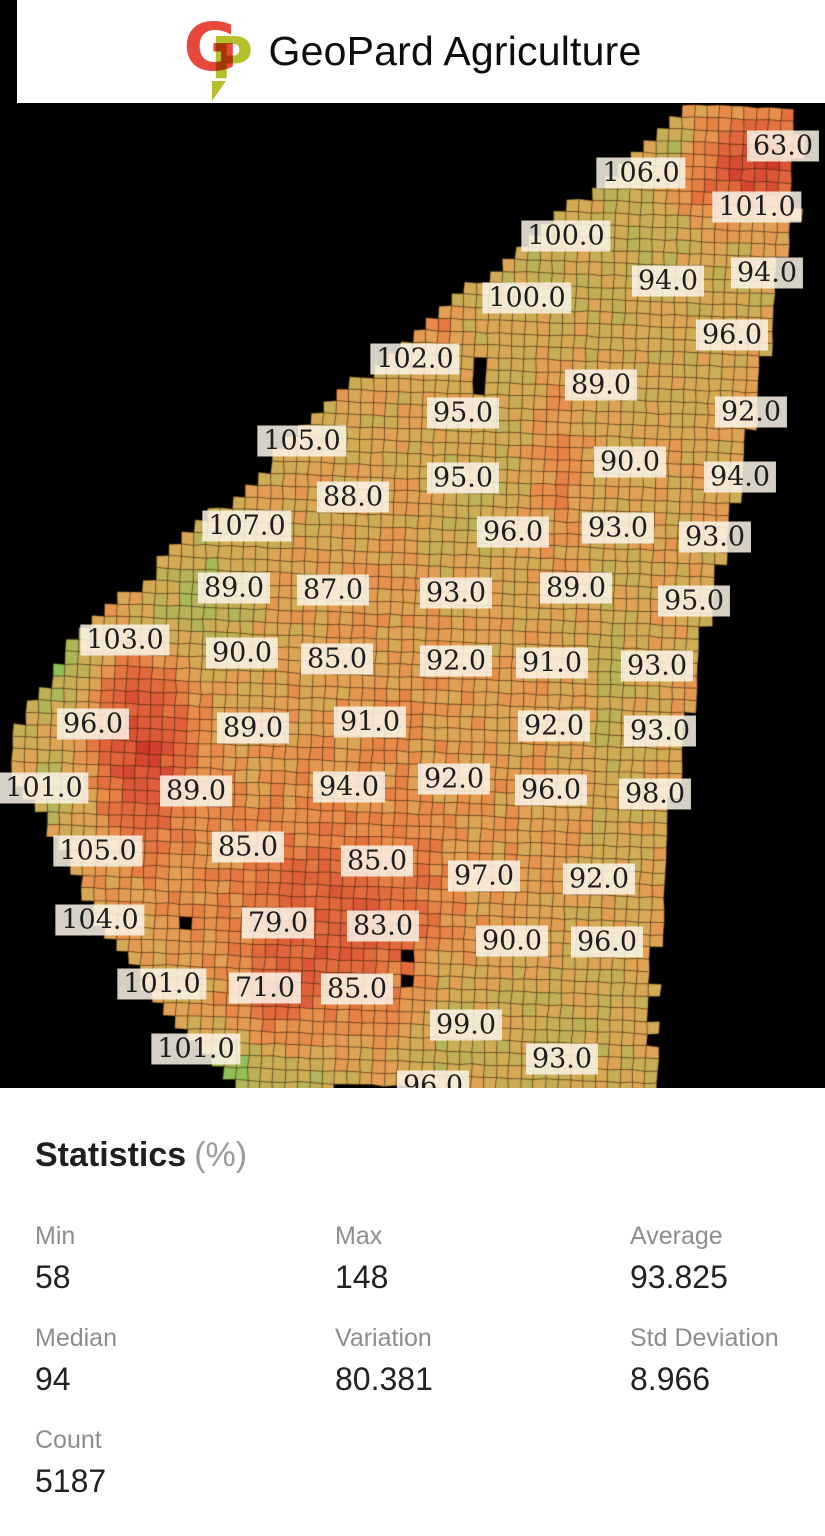  I want to click on app-header: G P GeoPard Agriculture, so click(412, 51).